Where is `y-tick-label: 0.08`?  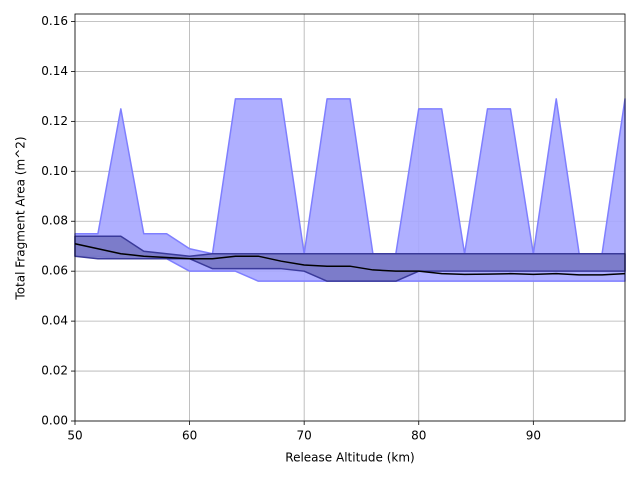
y-tick-label: 0.08 is located at coordinates (54, 221).